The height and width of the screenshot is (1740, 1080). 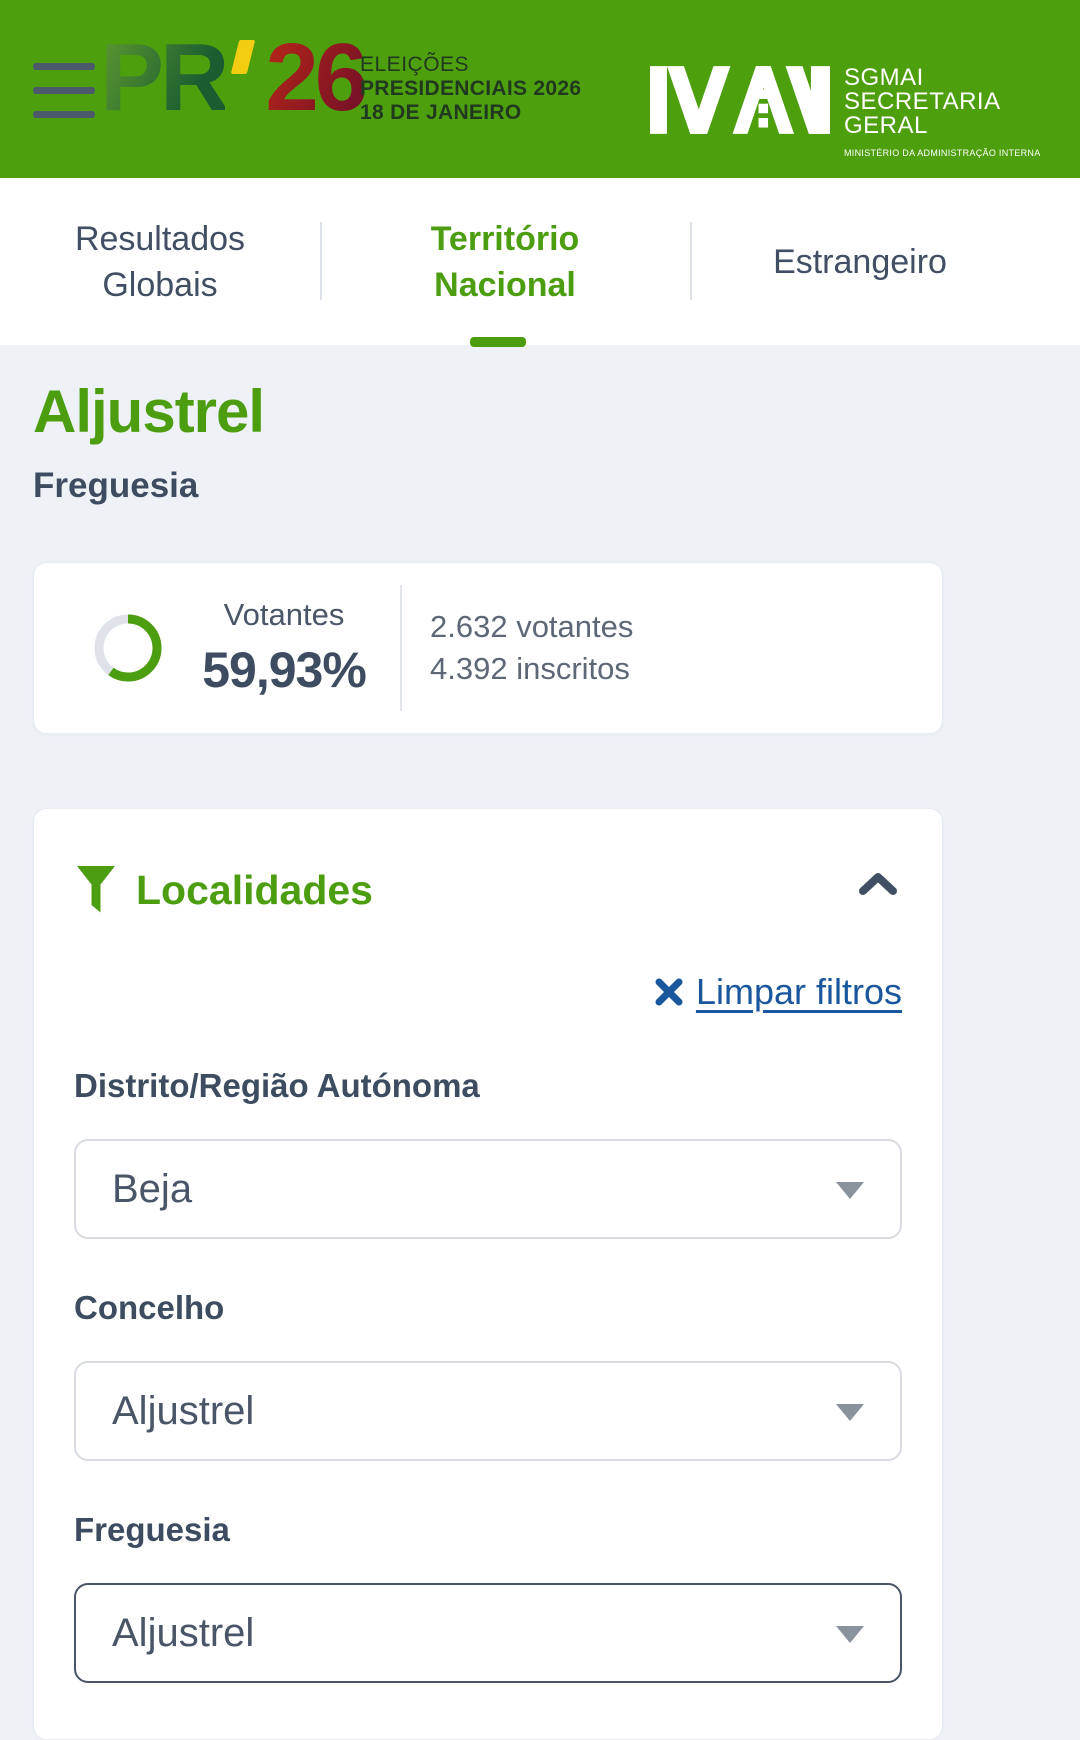 What do you see at coordinates (860, 261) in the screenshot?
I see `tab-estrangeiro: Estrangeiro` at bounding box center [860, 261].